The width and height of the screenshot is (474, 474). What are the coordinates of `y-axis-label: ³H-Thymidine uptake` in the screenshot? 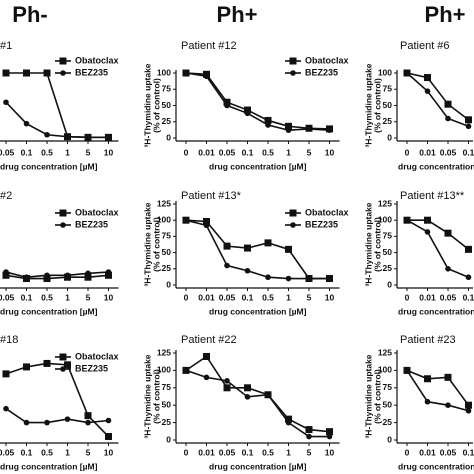 It's located at (368, 396).